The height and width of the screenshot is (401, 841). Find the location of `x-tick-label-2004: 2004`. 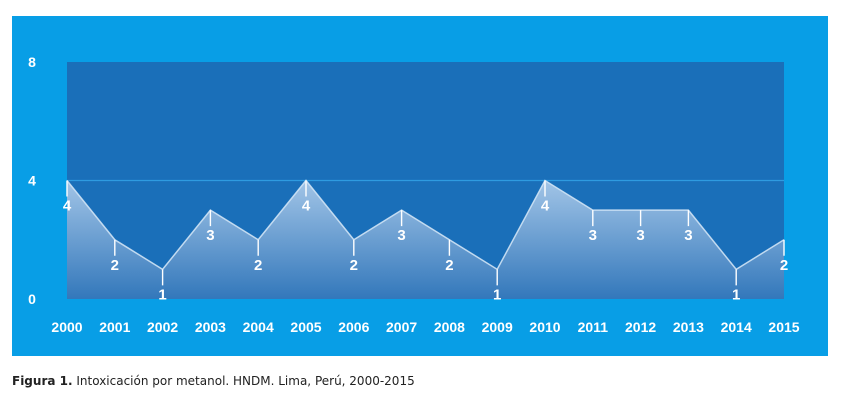

x-tick-label-2004: 2004 is located at coordinates (258, 327).